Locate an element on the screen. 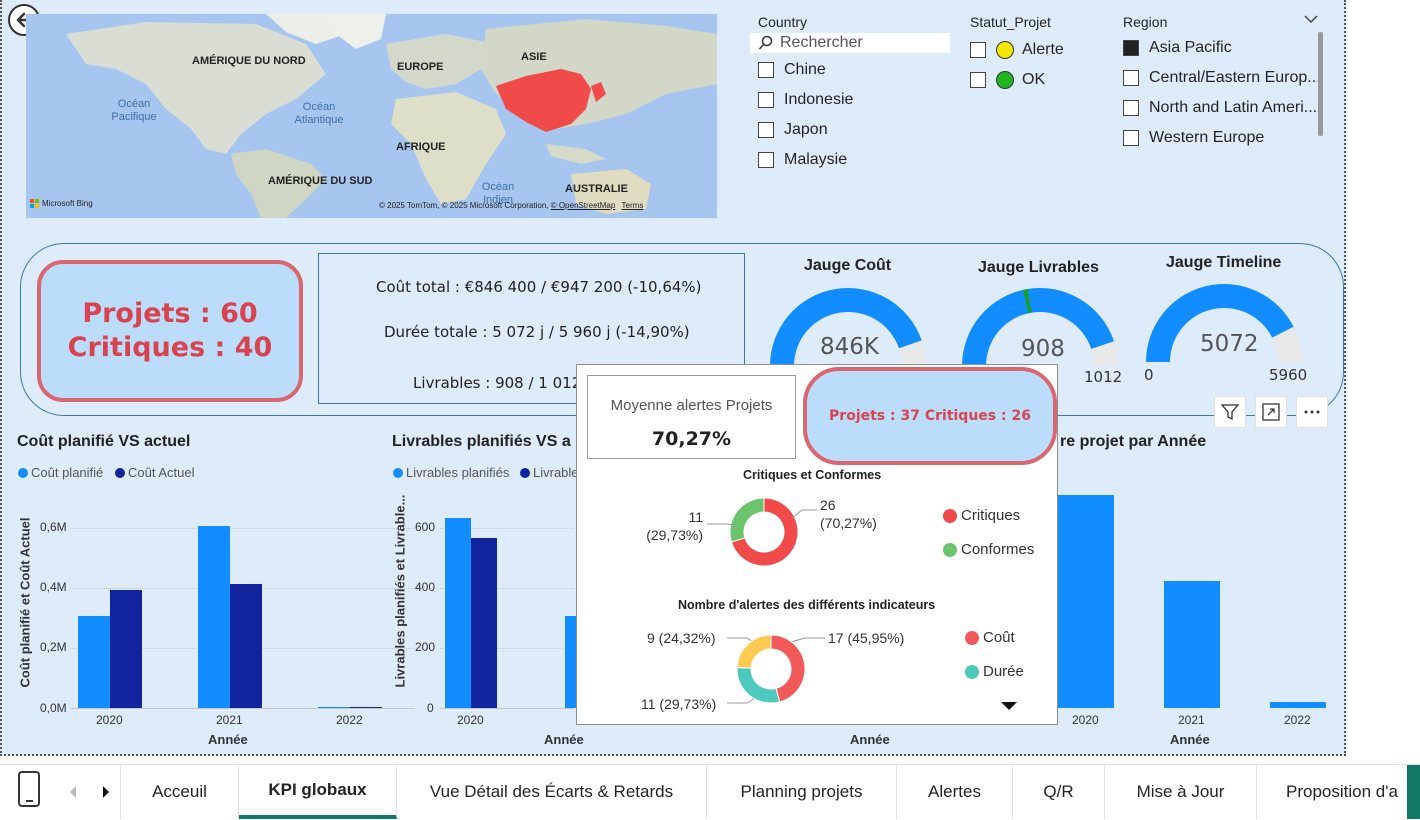 The height and width of the screenshot is (820, 1420). gauge-timeline-max: 5960 is located at coordinates (1288, 375).